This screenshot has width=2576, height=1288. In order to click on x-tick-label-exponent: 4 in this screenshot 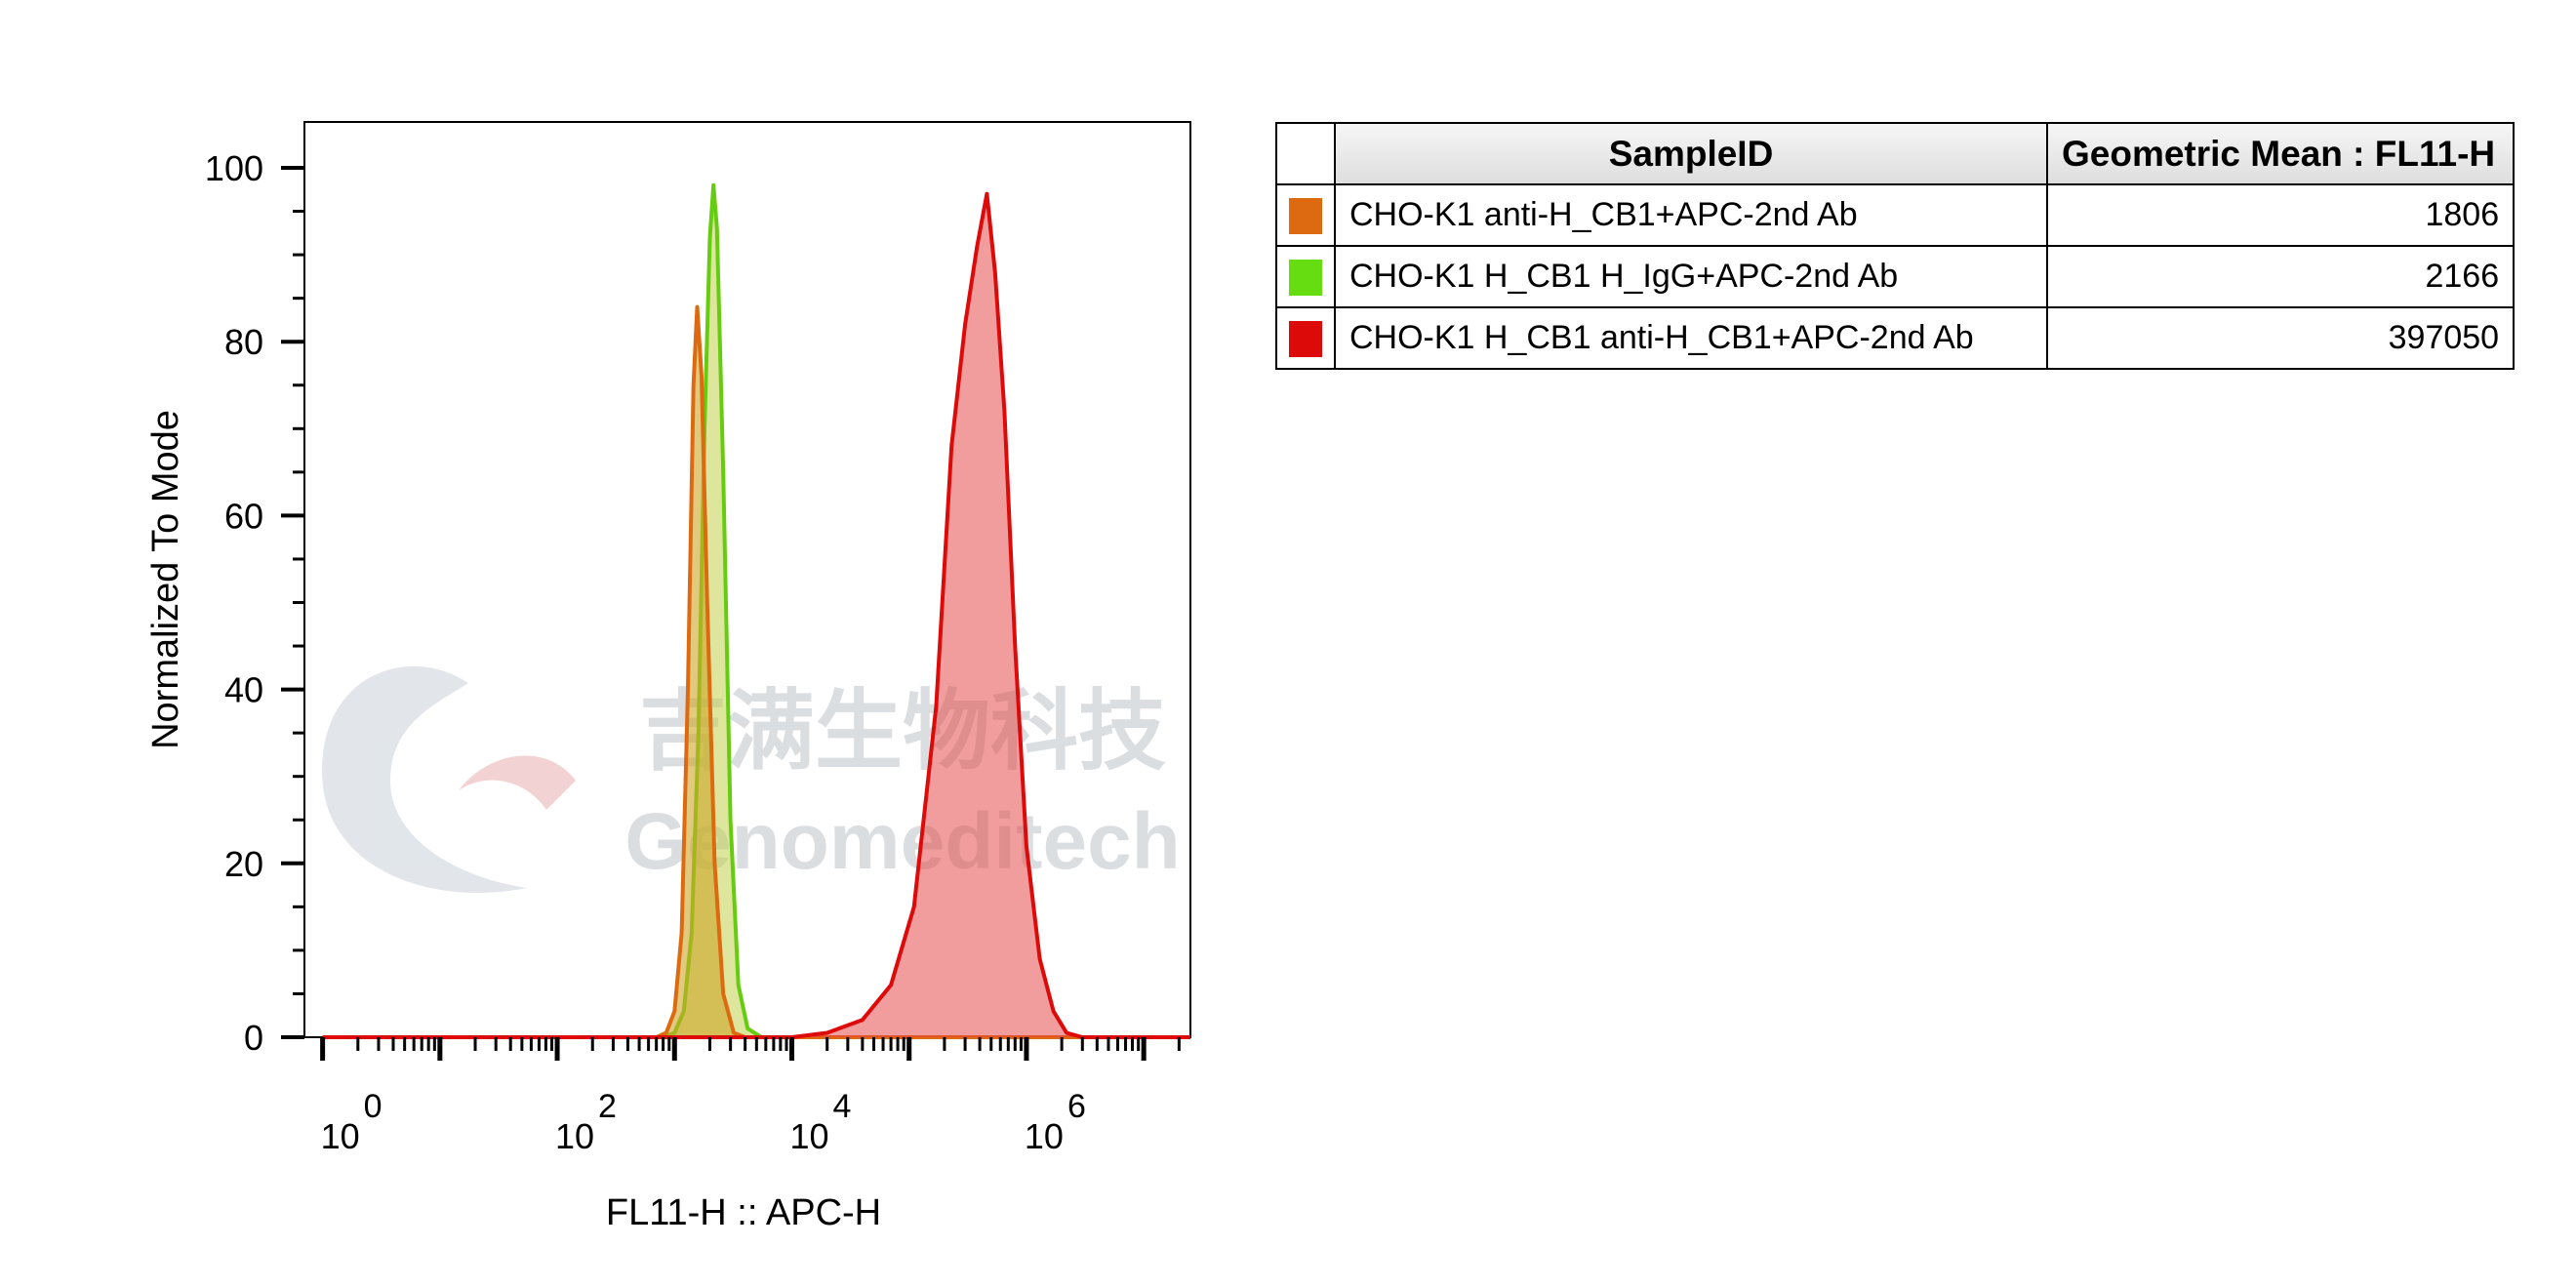, I will do `click(842, 1106)`.